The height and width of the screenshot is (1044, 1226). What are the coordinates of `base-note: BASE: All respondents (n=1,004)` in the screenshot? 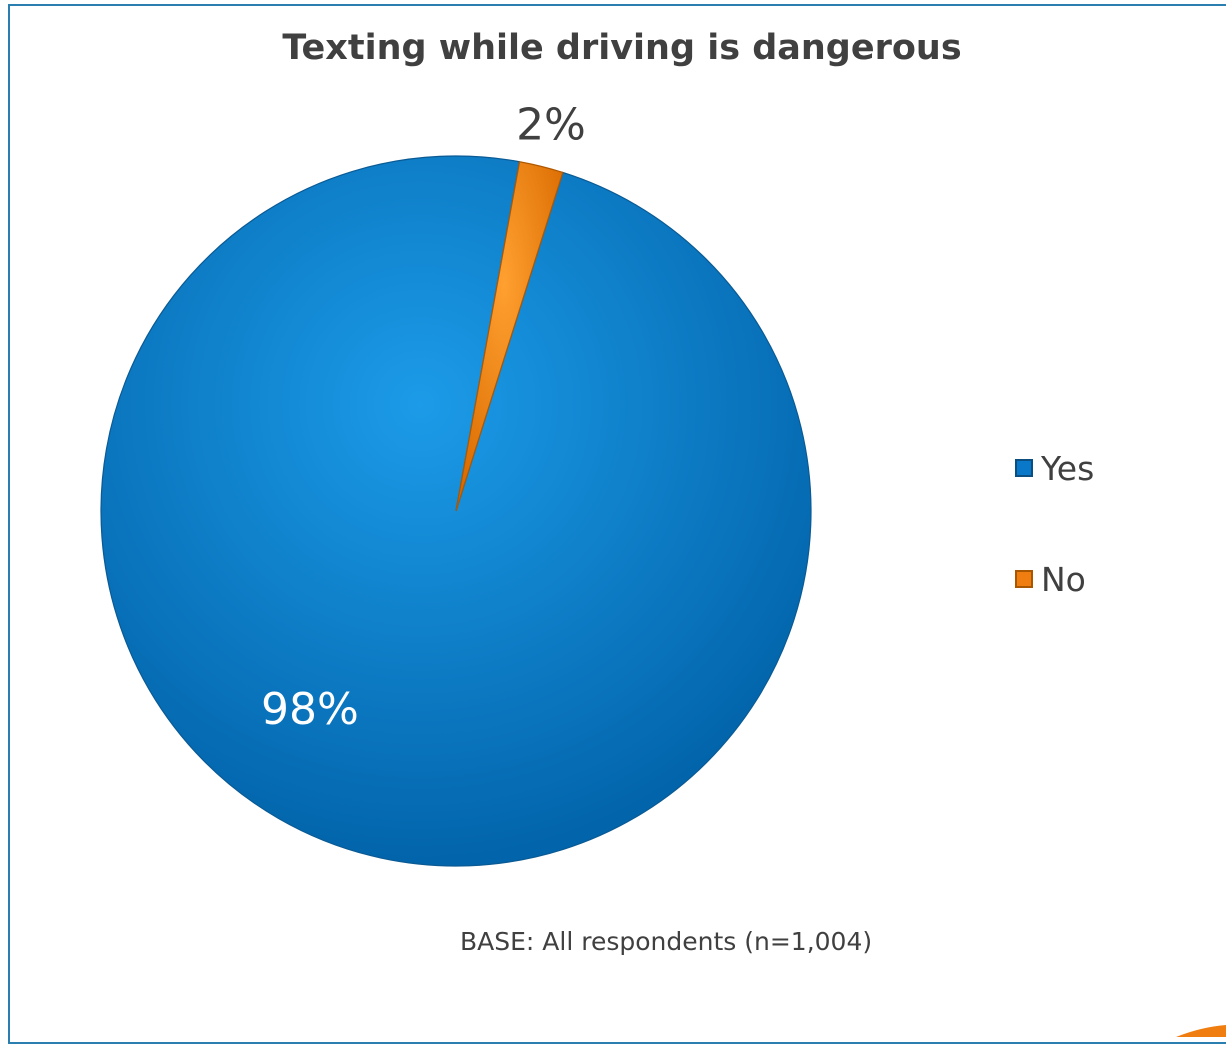 It's located at (666, 941).